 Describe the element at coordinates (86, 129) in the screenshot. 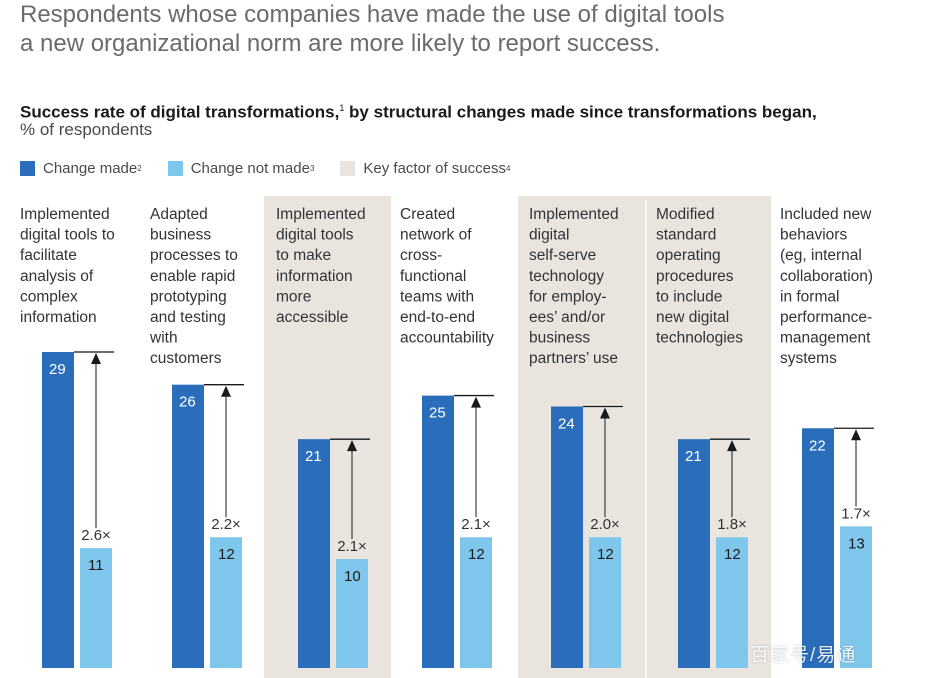

I see `chart-unit: % of respondents` at that location.